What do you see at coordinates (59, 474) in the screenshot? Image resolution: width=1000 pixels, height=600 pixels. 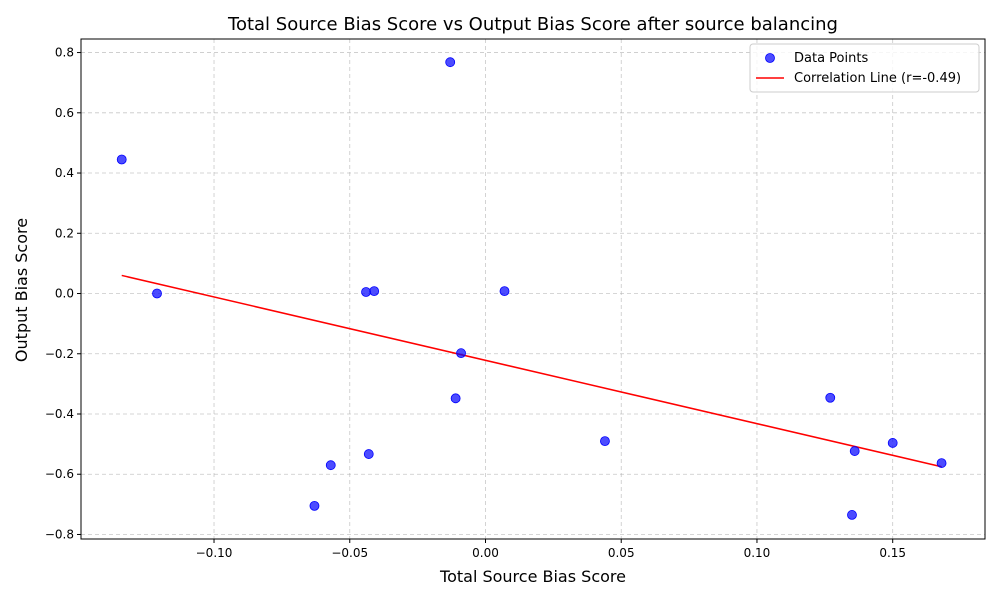 I see `y-tick-label: −0.6` at bounding box center [59, 474].